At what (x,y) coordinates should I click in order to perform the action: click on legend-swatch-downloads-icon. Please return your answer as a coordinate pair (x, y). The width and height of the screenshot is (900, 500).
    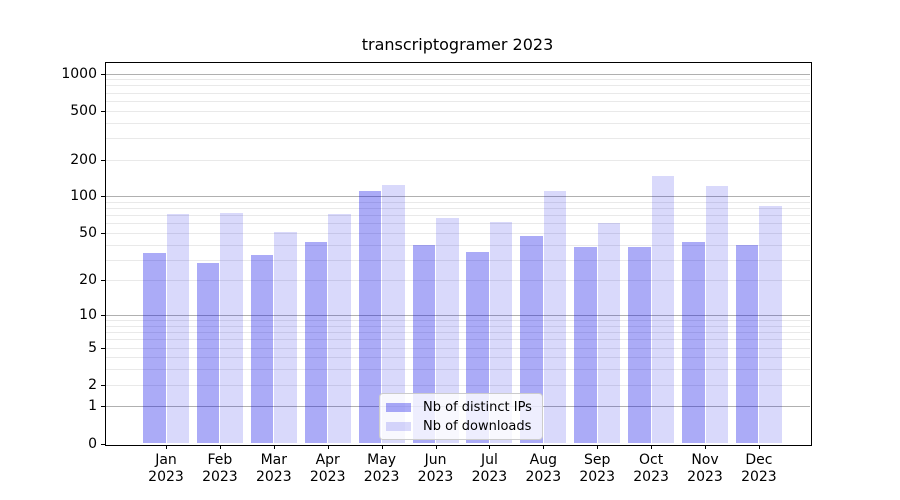
    Looking at the image, I should click on (398, 426).